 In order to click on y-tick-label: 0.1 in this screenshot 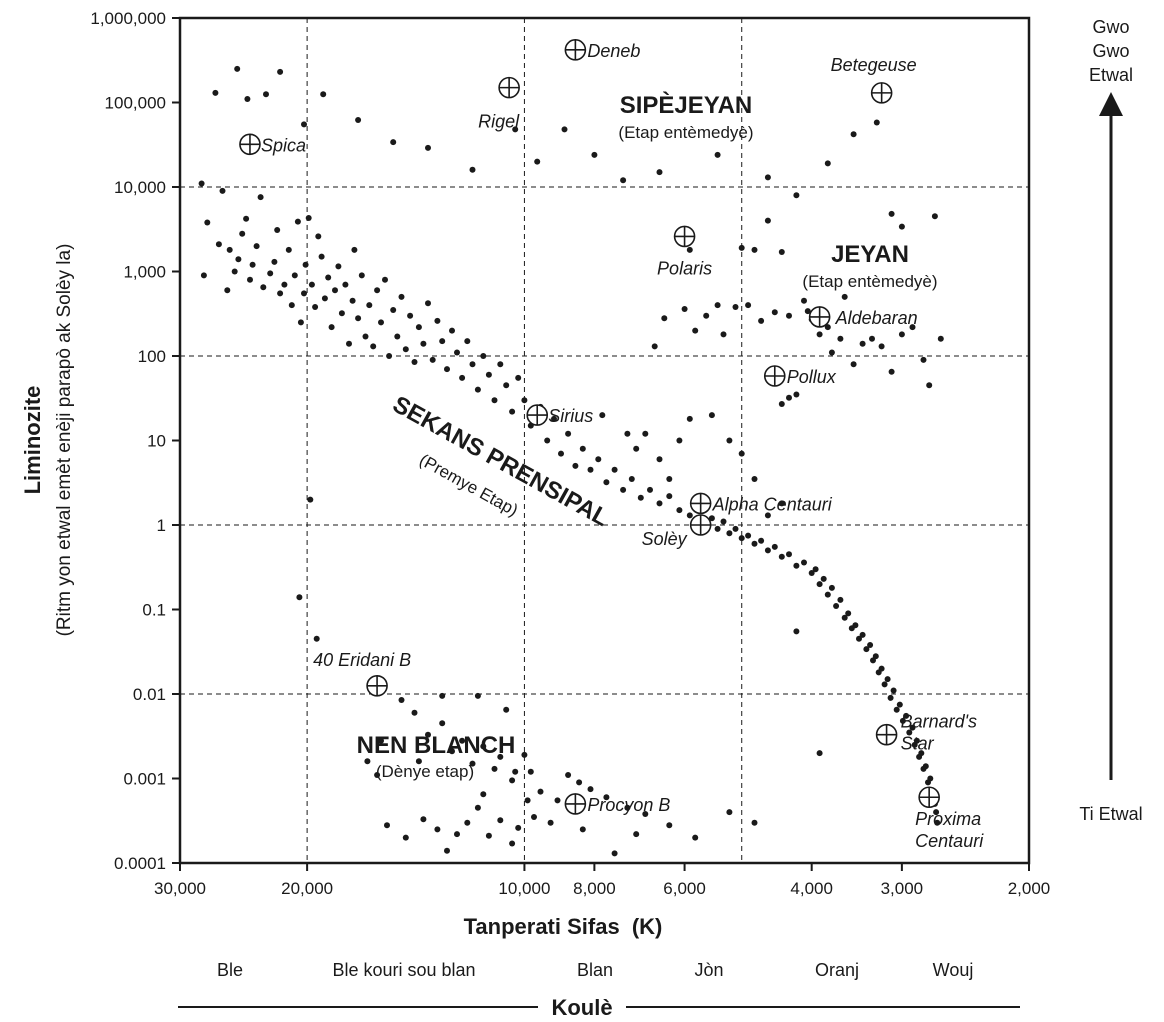, I will do `click(154, 610)`.